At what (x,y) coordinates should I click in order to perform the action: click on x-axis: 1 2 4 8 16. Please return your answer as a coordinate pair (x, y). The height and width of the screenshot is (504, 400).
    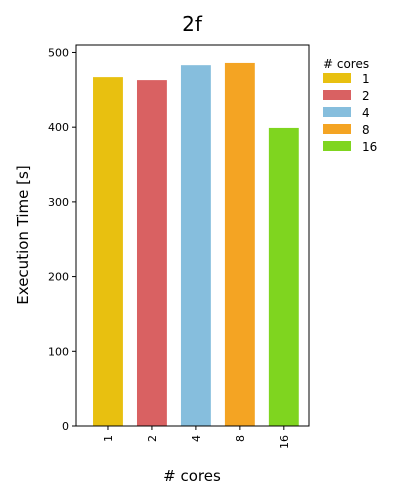
    Looking at the image, I should click on (196, 437).